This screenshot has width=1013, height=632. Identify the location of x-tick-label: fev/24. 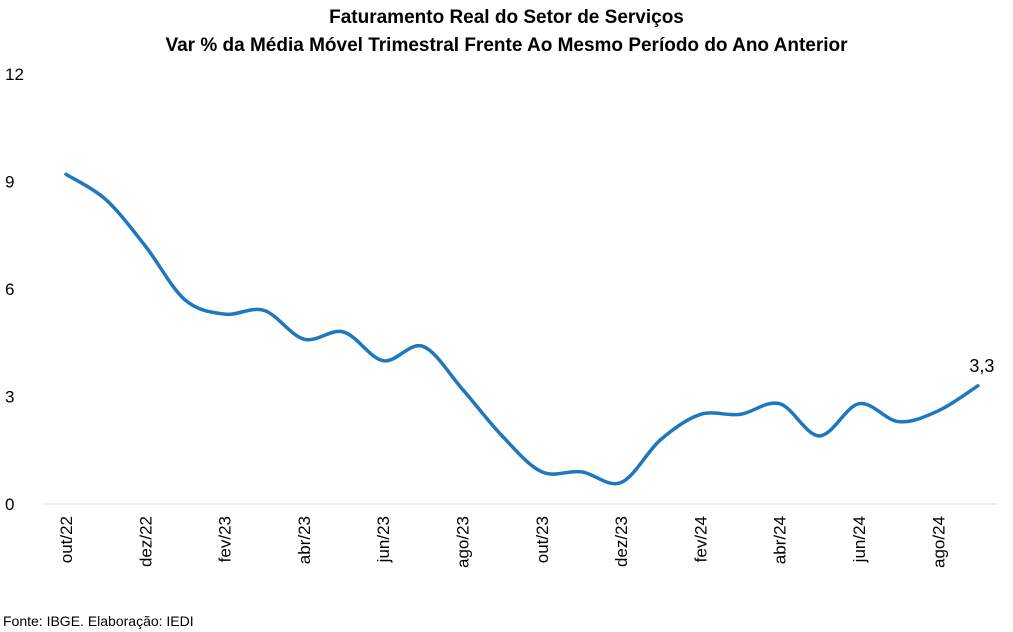
(700, 539).